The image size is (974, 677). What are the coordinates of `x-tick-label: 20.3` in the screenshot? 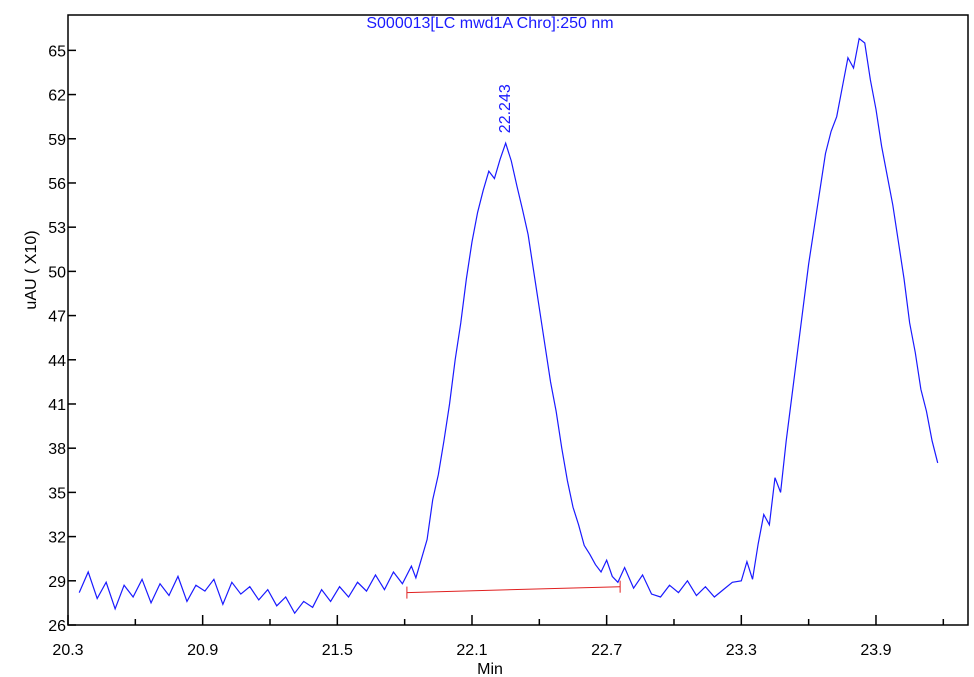 It's located at (67, 650).